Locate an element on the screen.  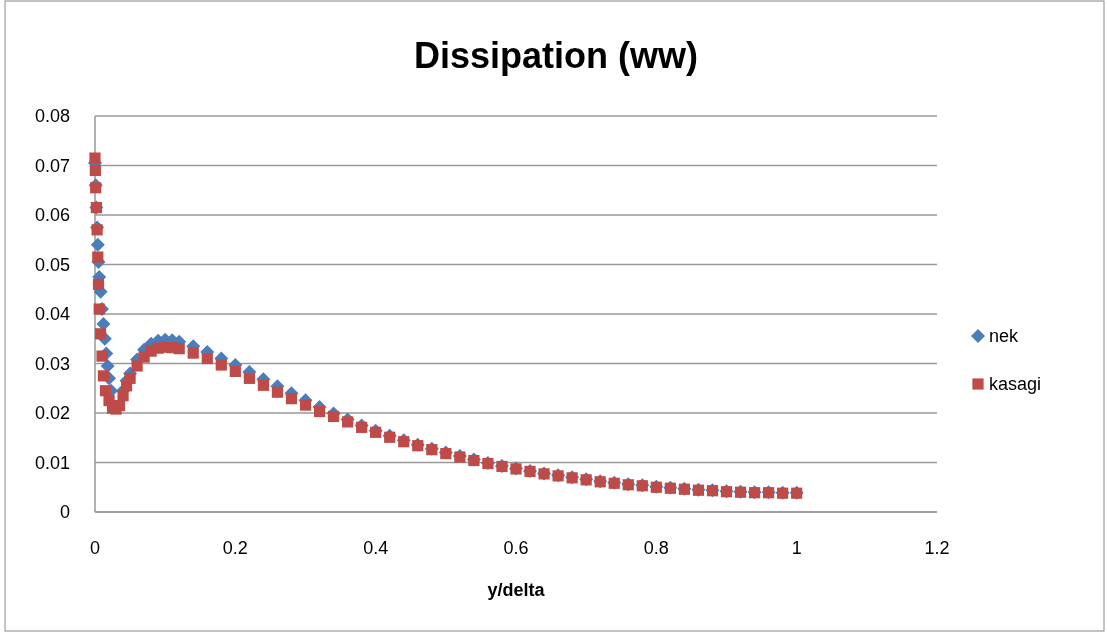
y-tick-label: 0.03 is located at coordinates (52, 363).